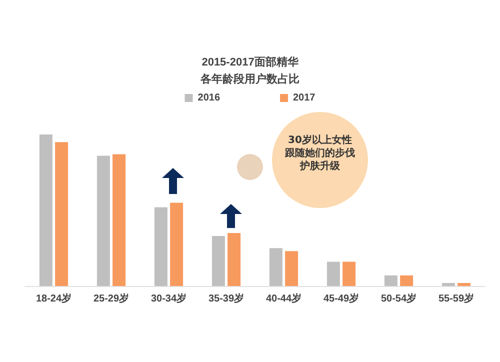  Describe the element at coordinates (284, 298) in the screenshot. I see `x-tick-label: 40-44岁` at that location.